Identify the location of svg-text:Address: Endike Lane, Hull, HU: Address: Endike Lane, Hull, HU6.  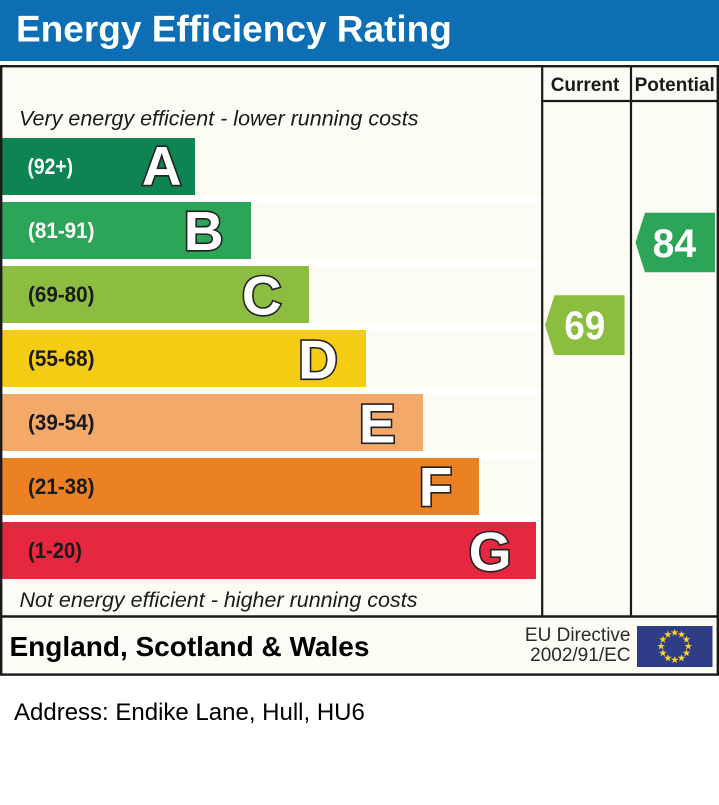
(189, 712).